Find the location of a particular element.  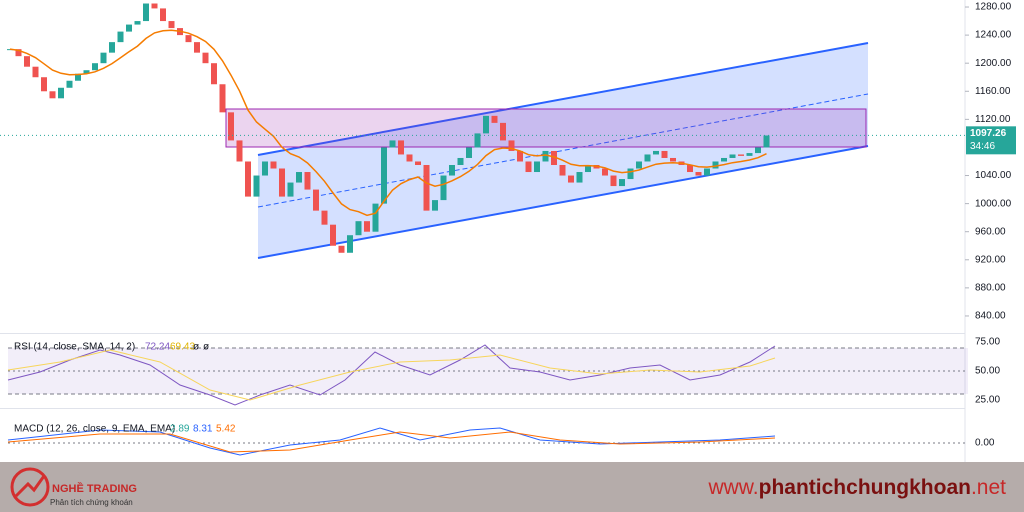

url: www.phantichchungkhoan.net is located at coordinates (856, 487).